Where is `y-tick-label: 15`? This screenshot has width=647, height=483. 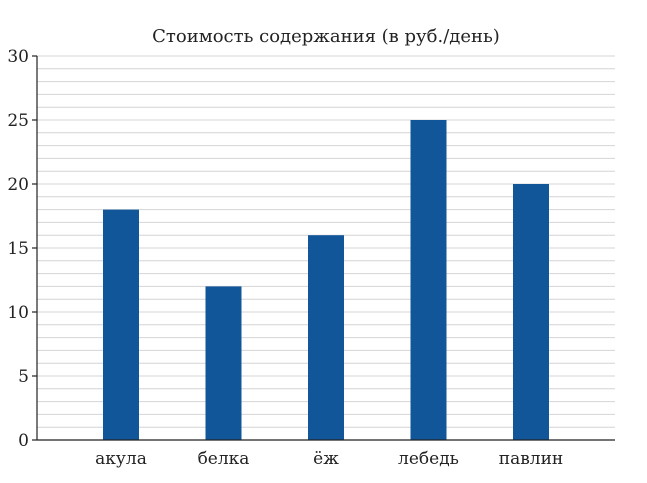
y-tick-label: 15 is located at coordinates (18, 249).